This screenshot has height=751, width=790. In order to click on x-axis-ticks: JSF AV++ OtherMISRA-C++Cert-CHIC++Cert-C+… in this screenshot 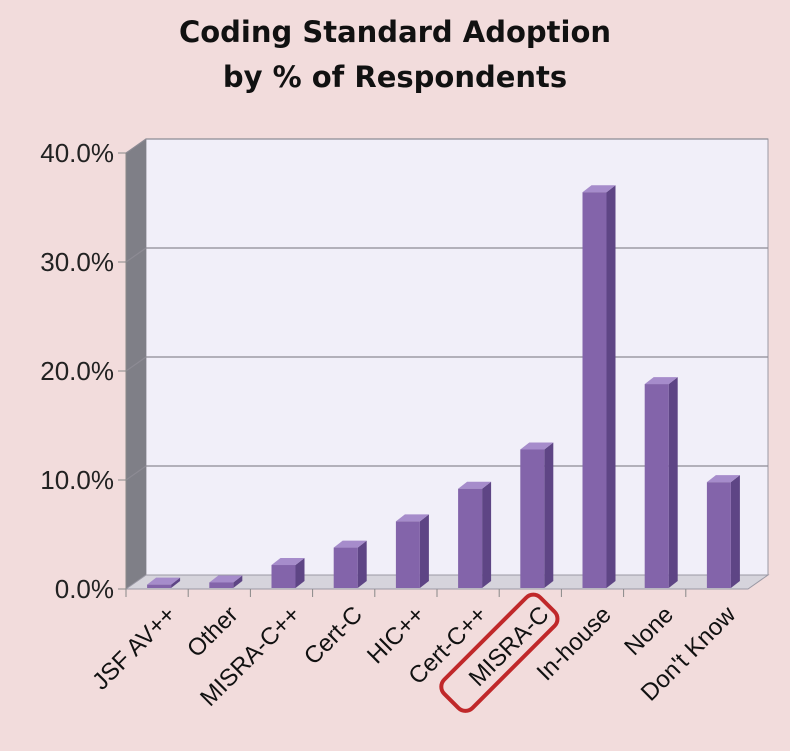, I will do `click(414, 651)`.